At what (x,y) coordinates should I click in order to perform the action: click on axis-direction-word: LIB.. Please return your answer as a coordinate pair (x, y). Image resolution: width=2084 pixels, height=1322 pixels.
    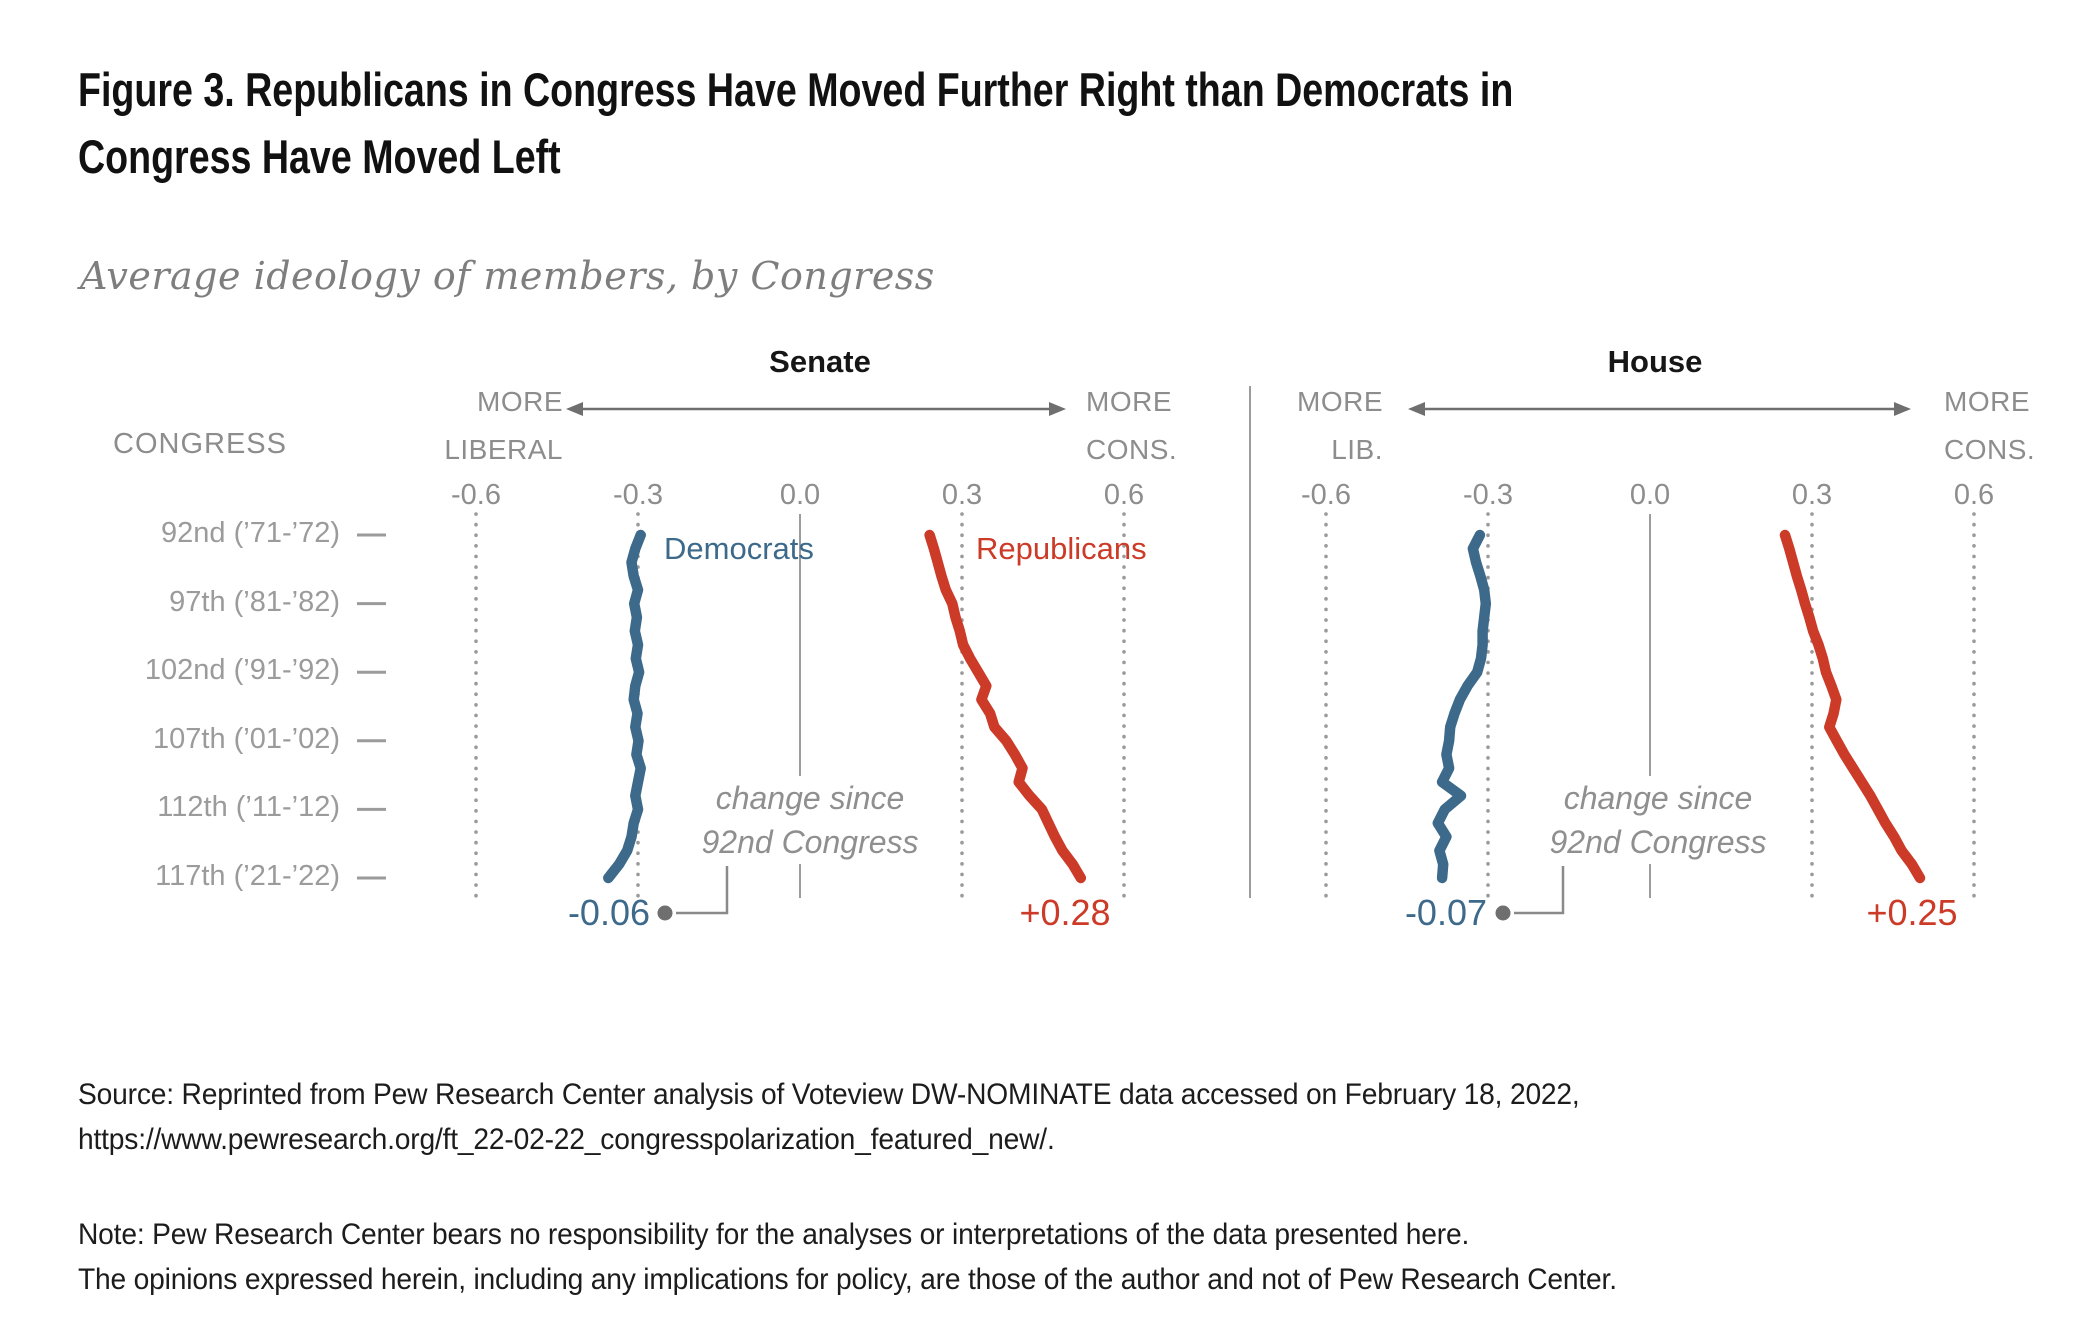
    Looking at the image, I should click on (1357, 449).